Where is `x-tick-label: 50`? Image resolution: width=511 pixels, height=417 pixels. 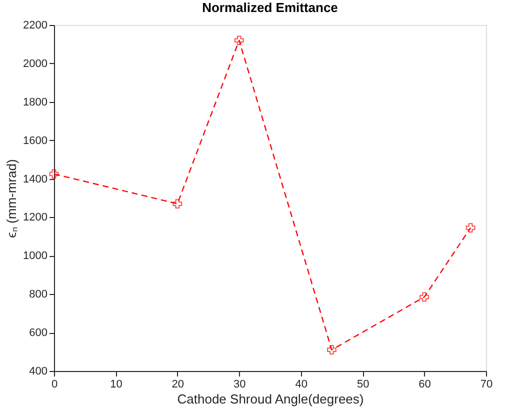
x-tick-label: 50 is located at coordinates (363, 384).